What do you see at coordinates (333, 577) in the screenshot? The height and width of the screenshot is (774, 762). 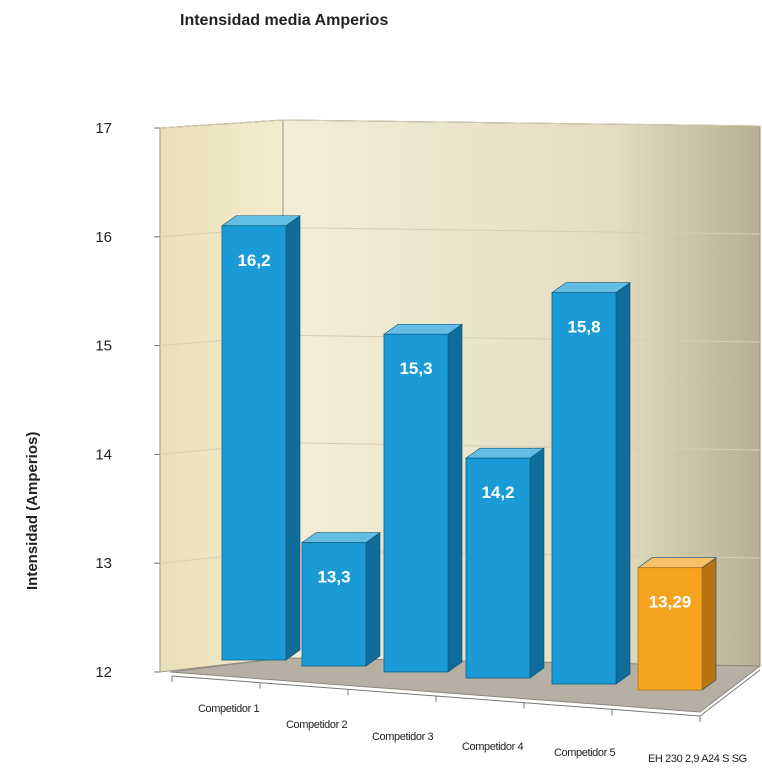 I see `bar-value-label: 13,3` at bounding box center [333, 577].